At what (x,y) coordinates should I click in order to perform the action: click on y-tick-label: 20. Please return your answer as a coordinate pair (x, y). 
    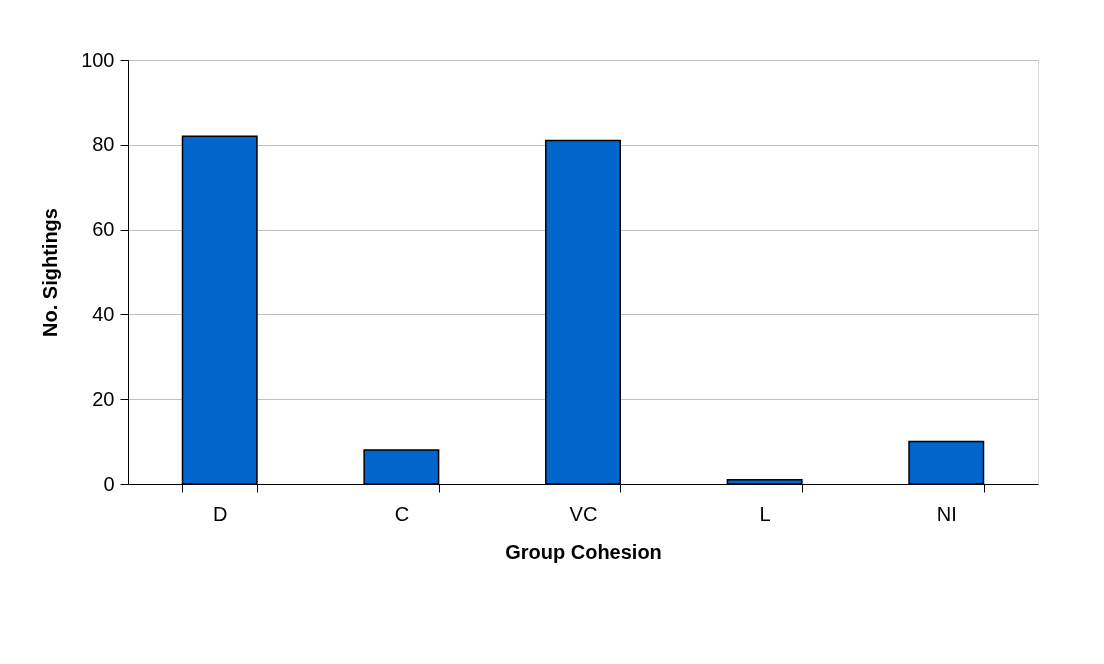
    Looking at the image, I should click on (103, 398).